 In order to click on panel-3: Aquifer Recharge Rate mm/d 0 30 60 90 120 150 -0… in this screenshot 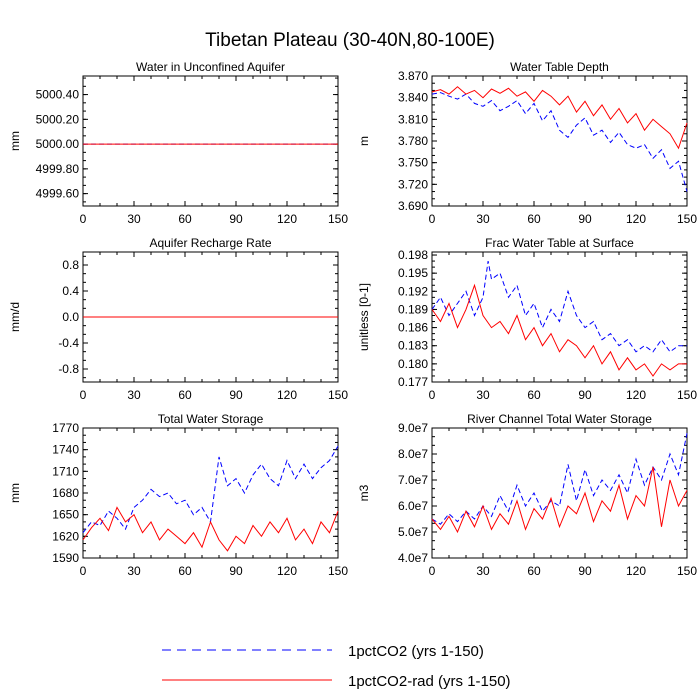, I will do `click(178, 319)`.